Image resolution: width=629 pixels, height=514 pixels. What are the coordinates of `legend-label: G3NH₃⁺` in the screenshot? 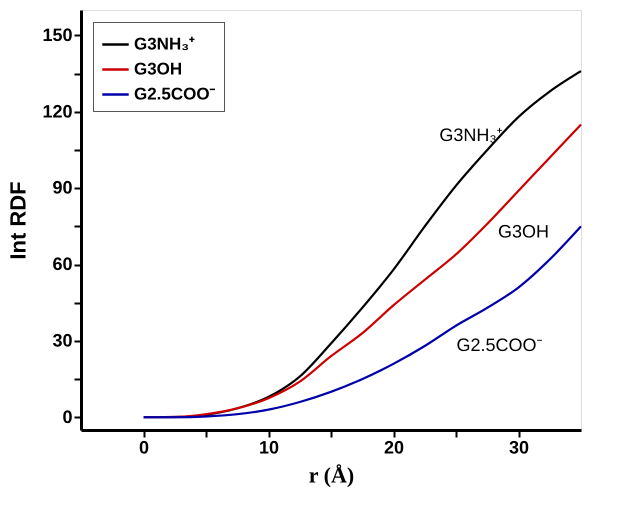 It's located at (165, 44).